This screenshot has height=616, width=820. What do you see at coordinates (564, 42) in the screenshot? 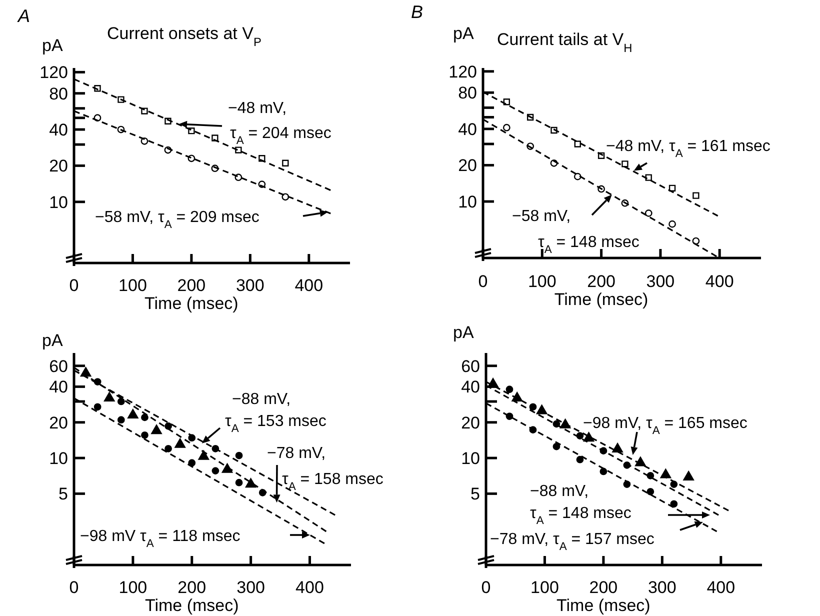
I see `chart-title: Current tails at V$_{H}$` at bounding box center [564, 42].